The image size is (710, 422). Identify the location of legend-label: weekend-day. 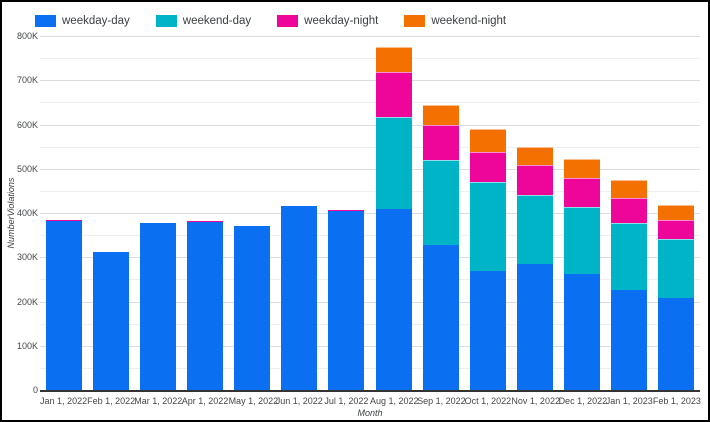
(217, 21).